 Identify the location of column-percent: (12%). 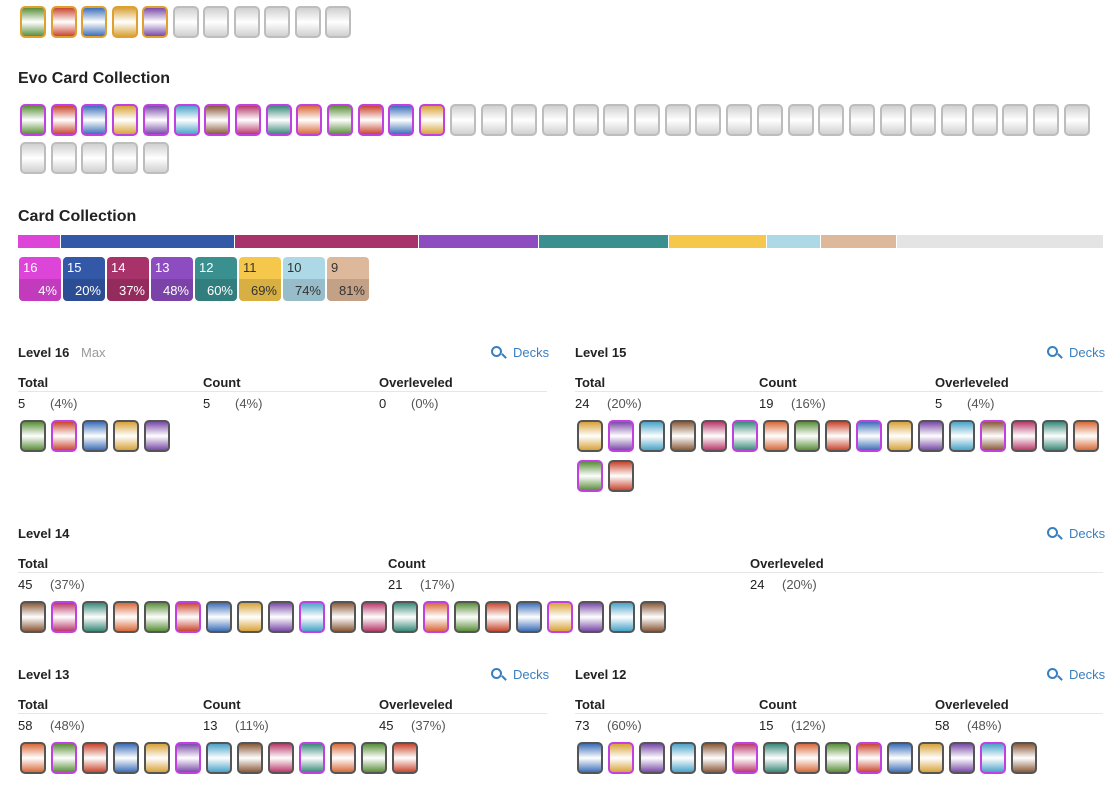
(808, 725).